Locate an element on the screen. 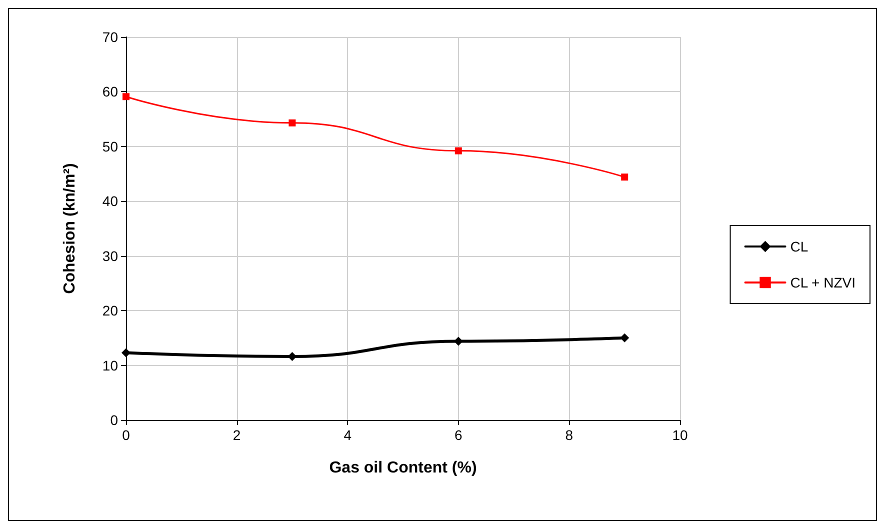 The image size is (885, 529). x-tick-label: 0 is located at coordinates (126, 435).